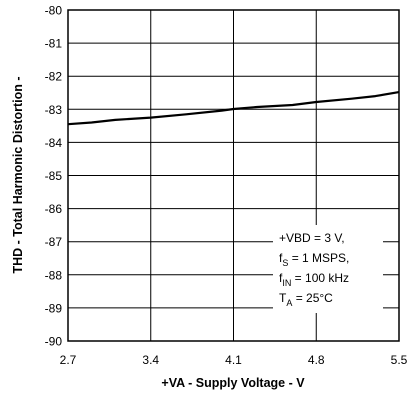 This screenshot has height=396, width=409. What do you see at coordinates (316, 360) in the screenshot?
I see `x-tick-label: 4.8` at bounding box center [316, 360].